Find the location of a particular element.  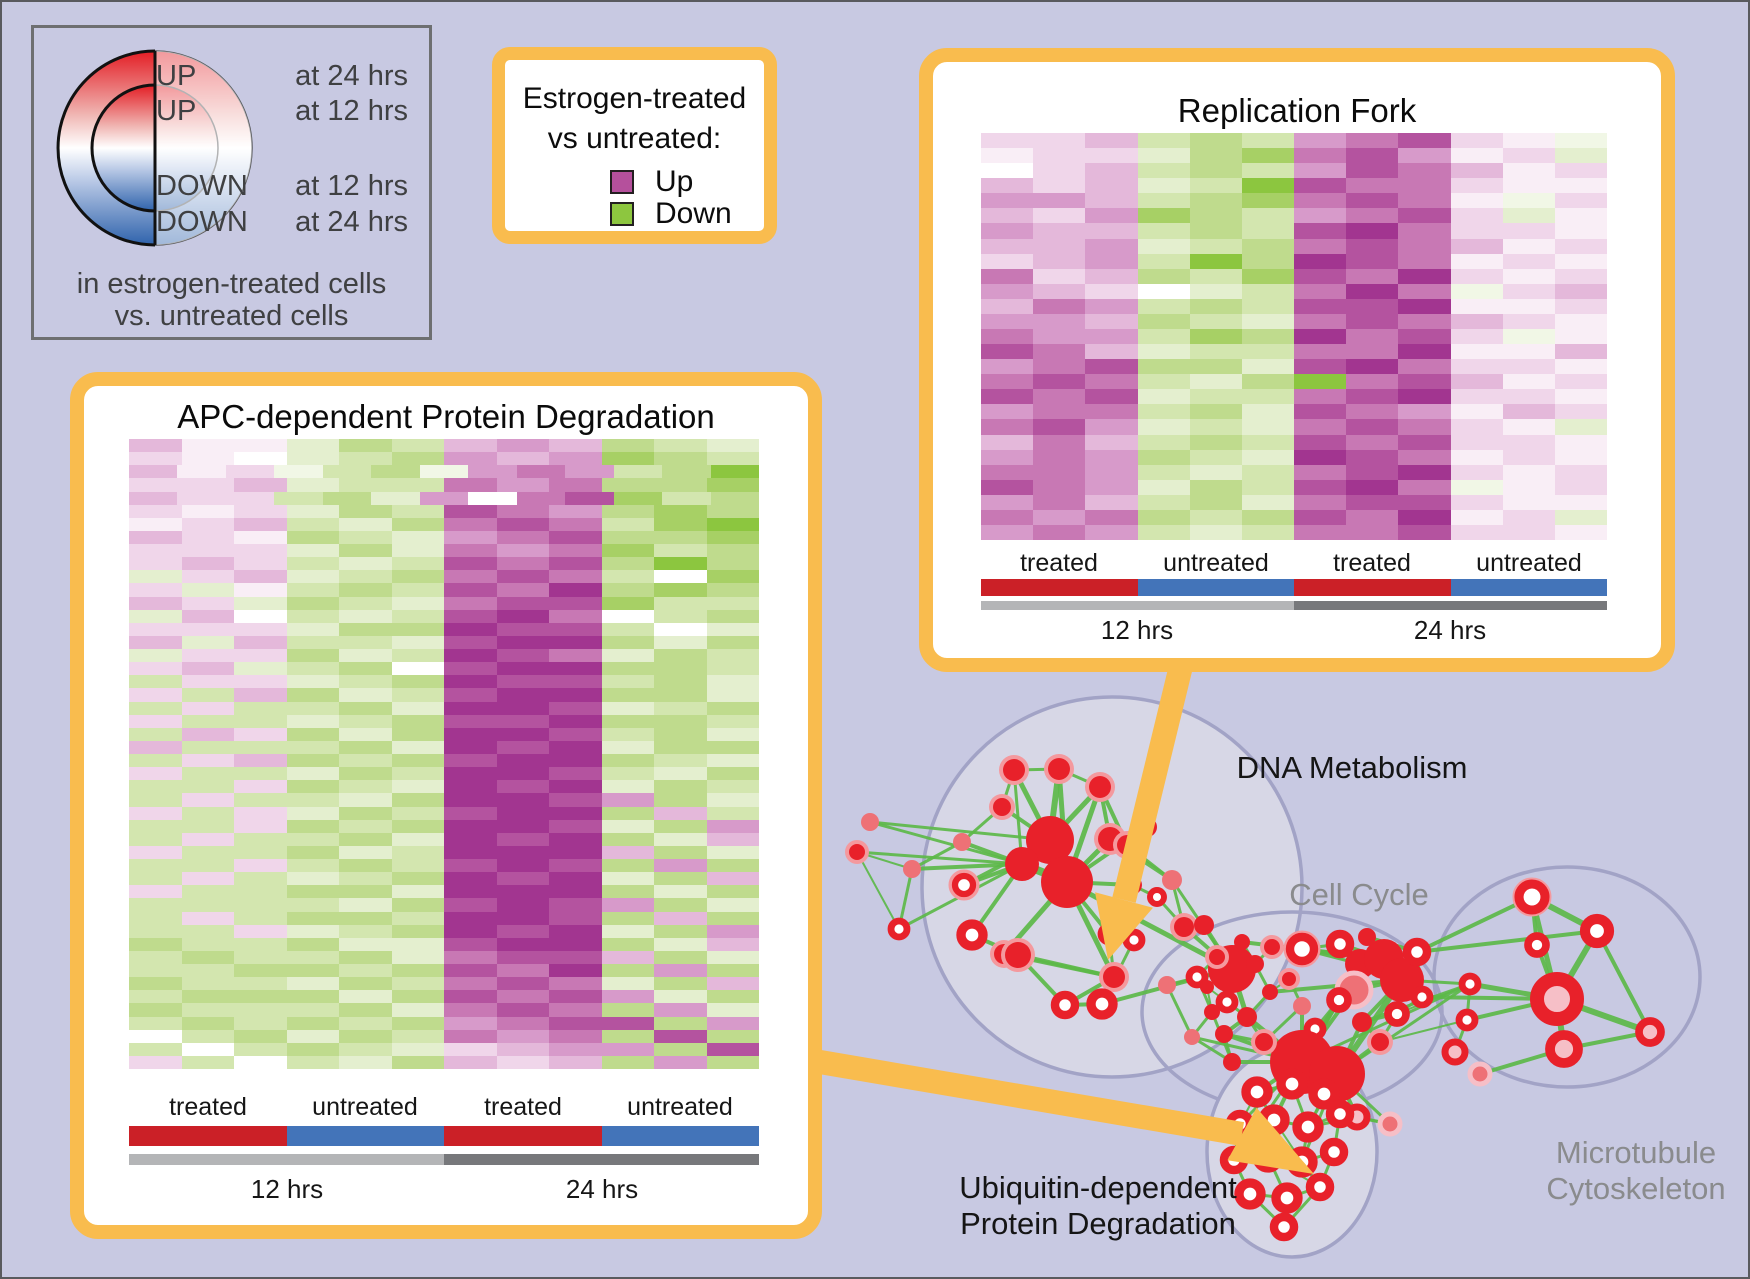

decoder-time: at 24 hrs is located at coordinates (351, 222).